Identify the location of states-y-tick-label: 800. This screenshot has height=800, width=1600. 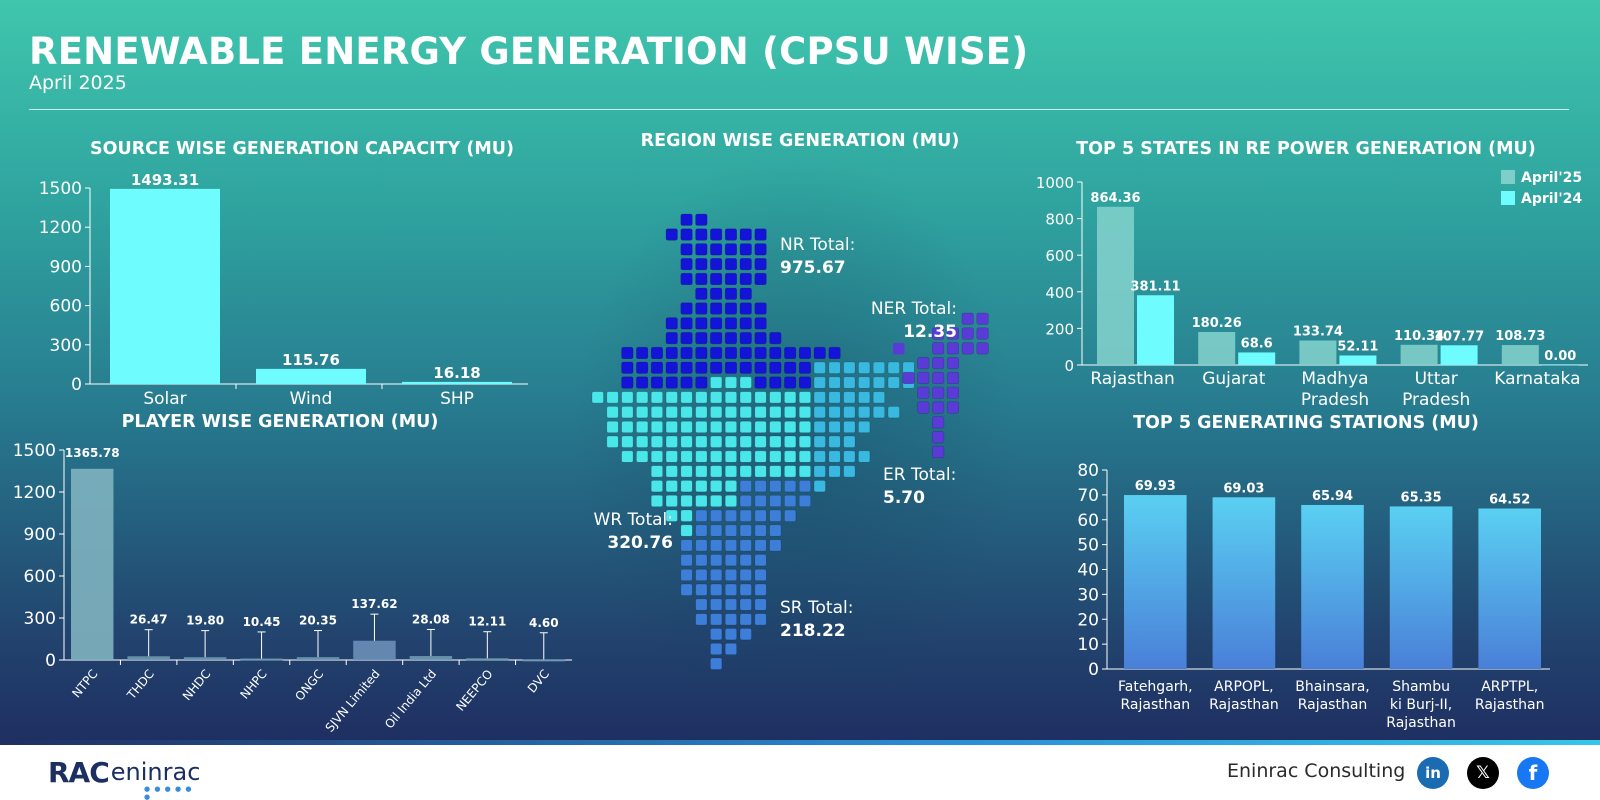
(1059, 220).